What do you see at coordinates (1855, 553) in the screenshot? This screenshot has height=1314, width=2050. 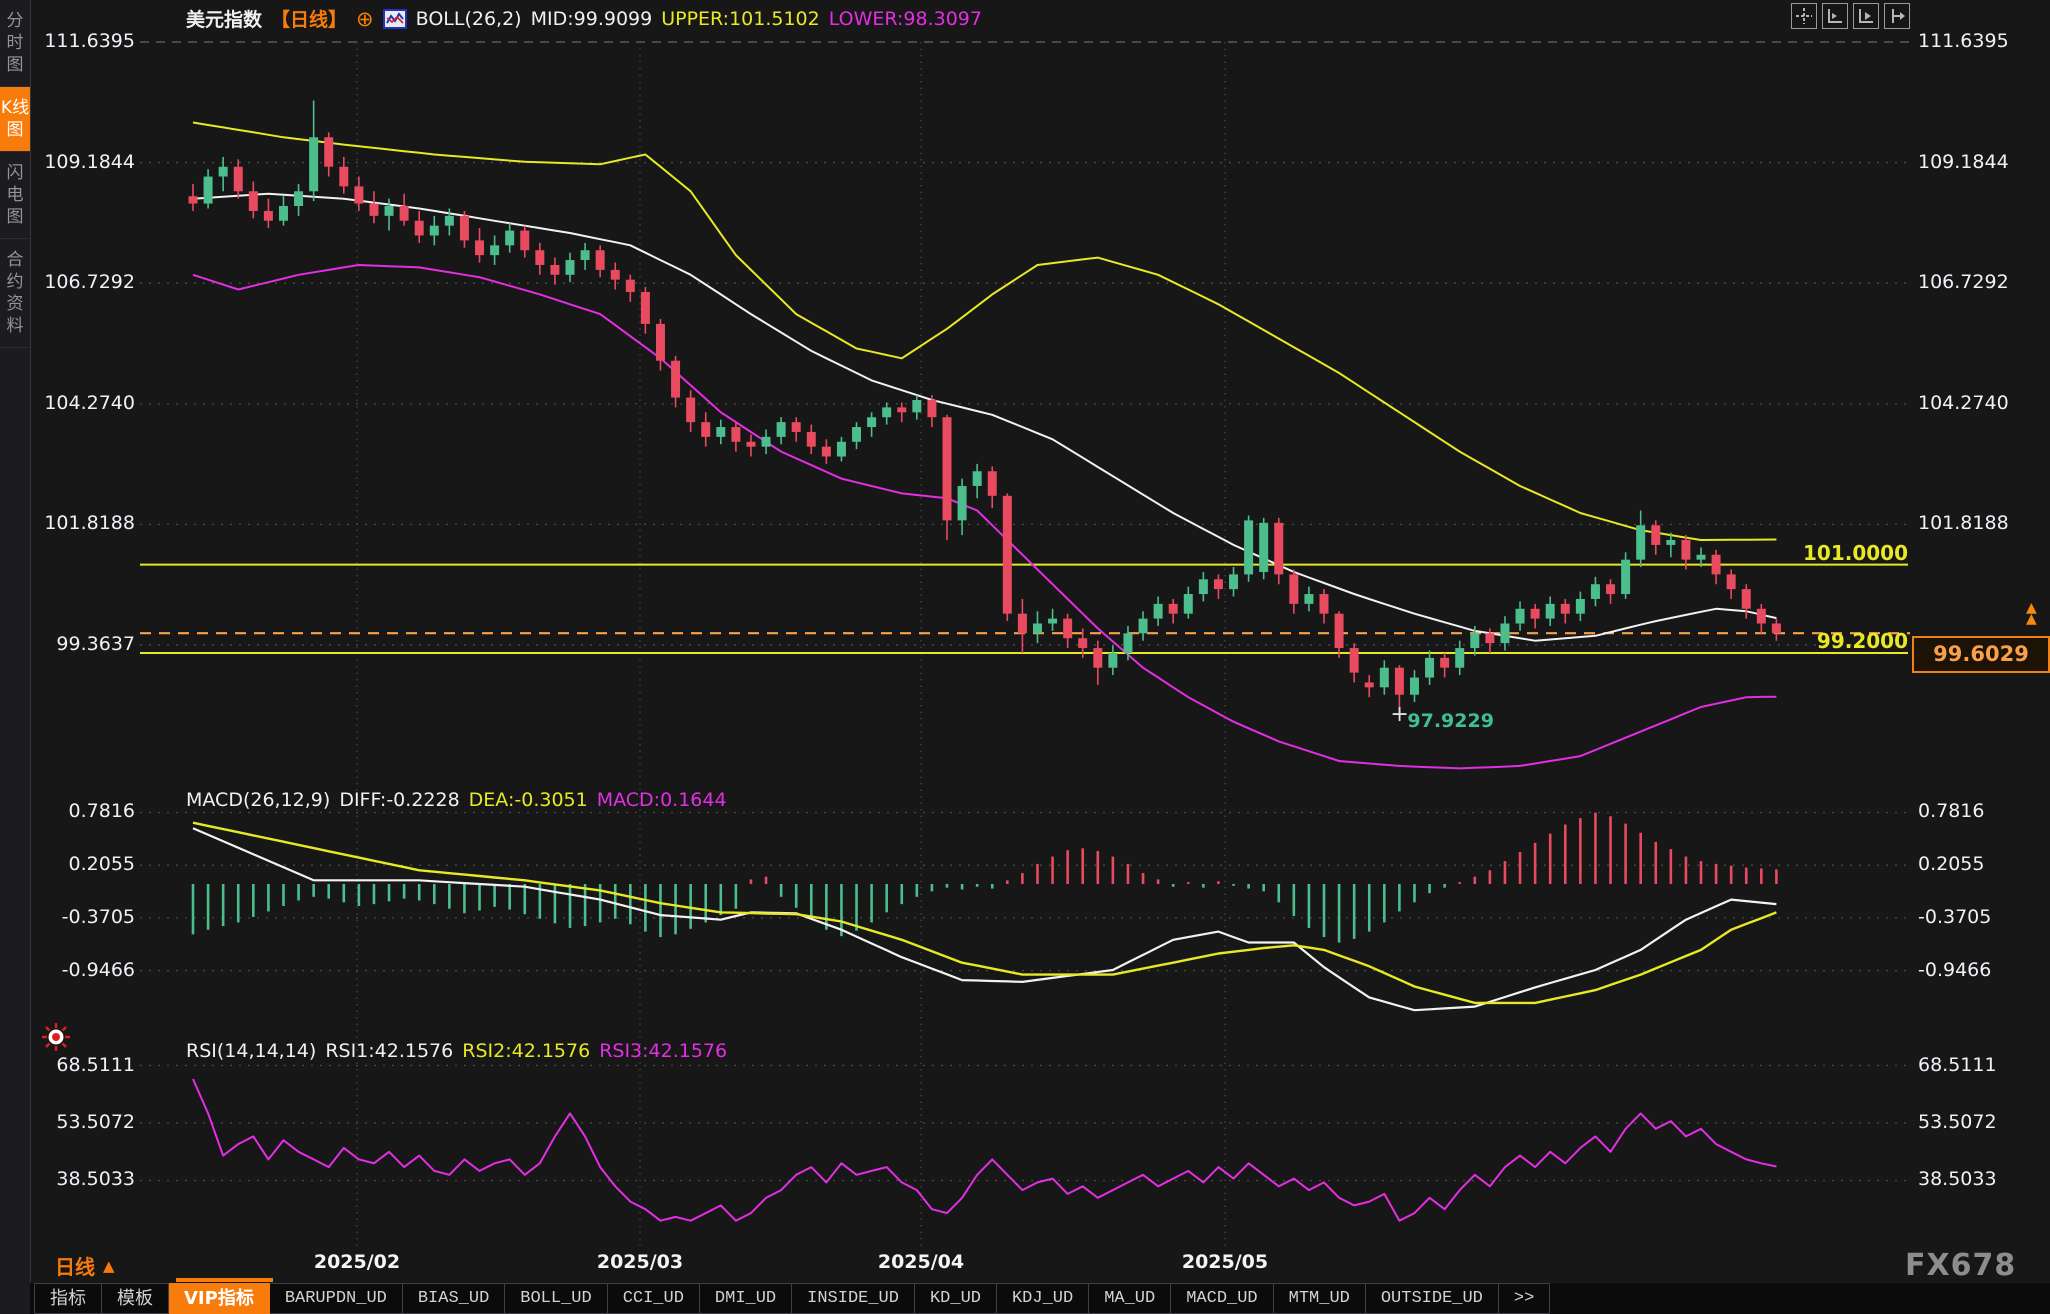 I see `level-101-label: 101.0000` at bounding box center [1855, 553].